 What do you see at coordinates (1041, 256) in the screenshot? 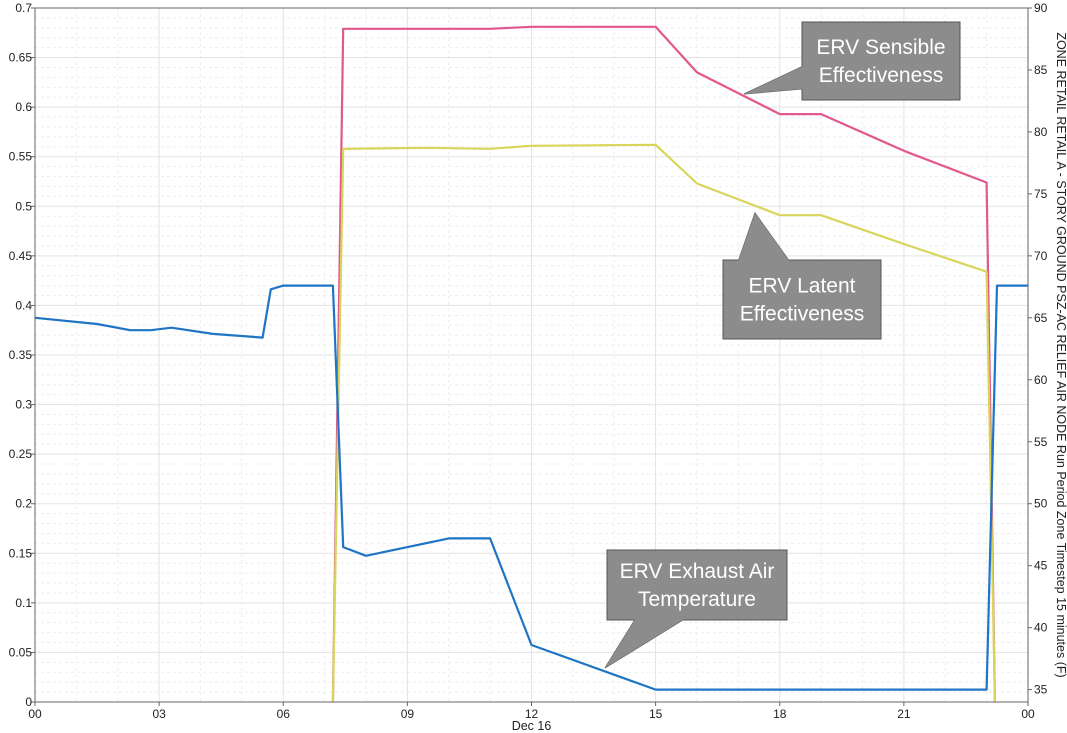
I see `right-tick-label: 70` at bounding box center [1041, 256].